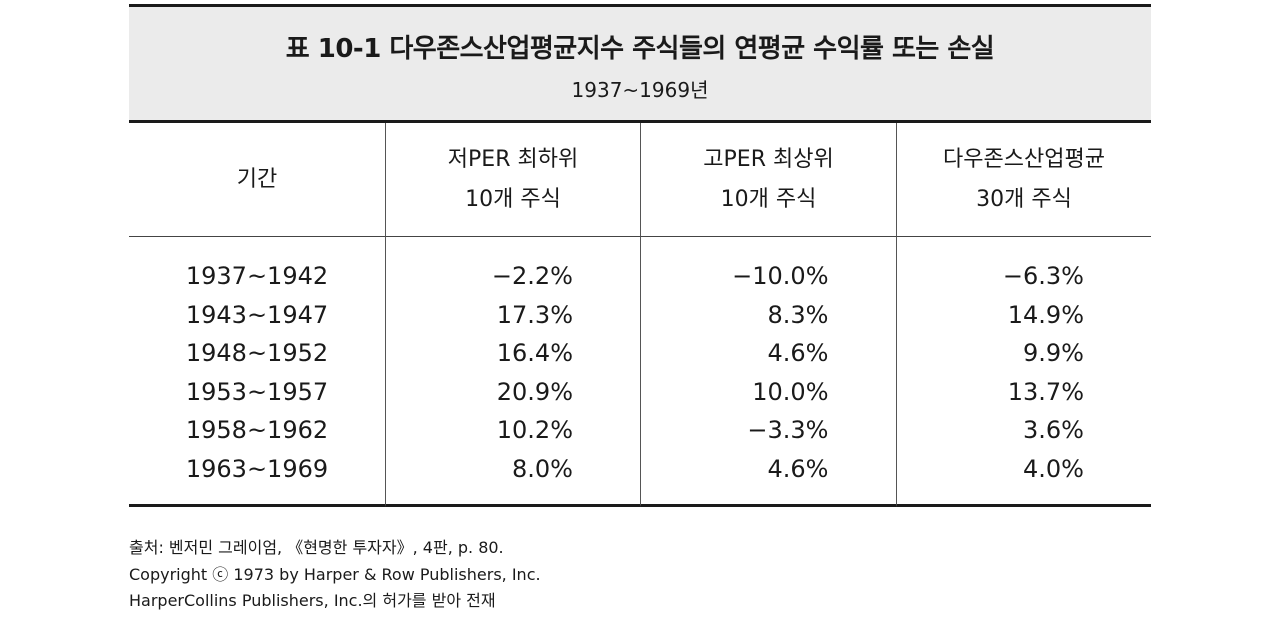 This screenshot has height=625, width=1280. I want to click on low-per-cell: −2.2%, so click(532, 276).